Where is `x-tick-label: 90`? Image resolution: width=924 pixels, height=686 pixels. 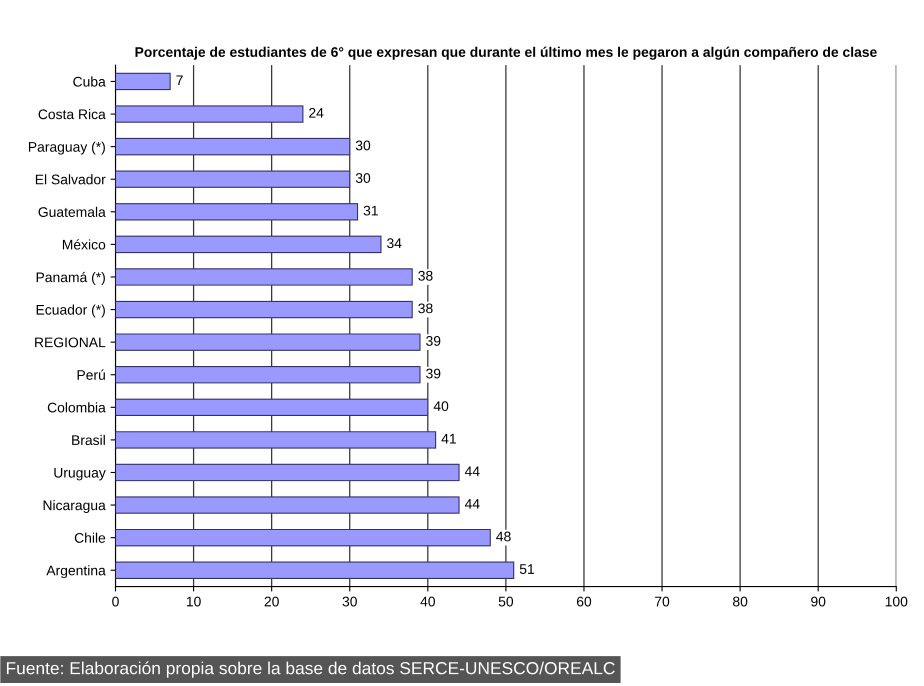
x-tick-label: 90 is located at coordinates (818, 601).